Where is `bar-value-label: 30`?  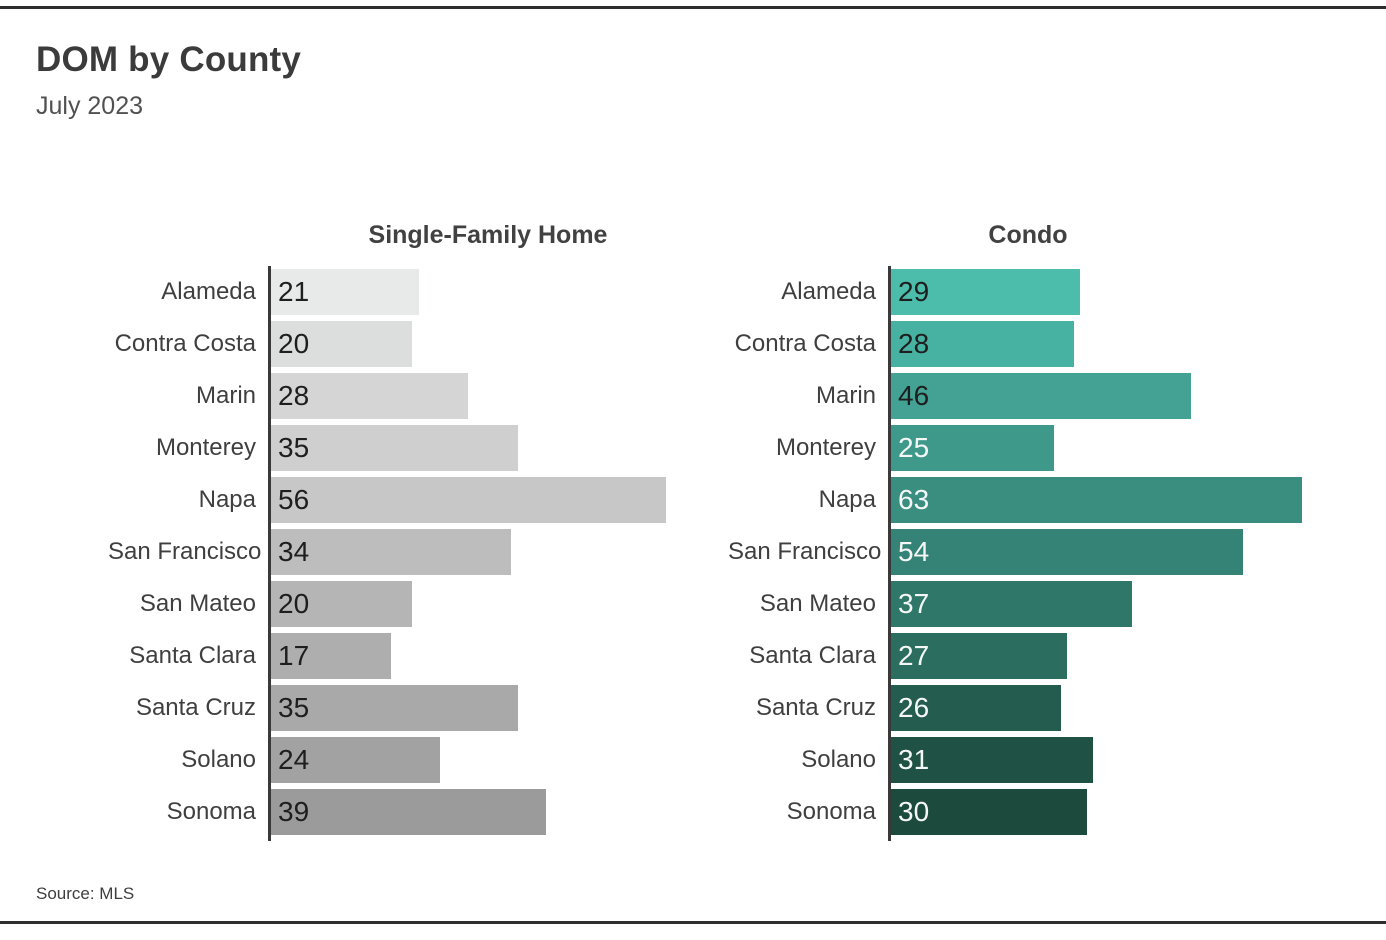
bar-value-label: 30 is located at coordinates (914, 811).